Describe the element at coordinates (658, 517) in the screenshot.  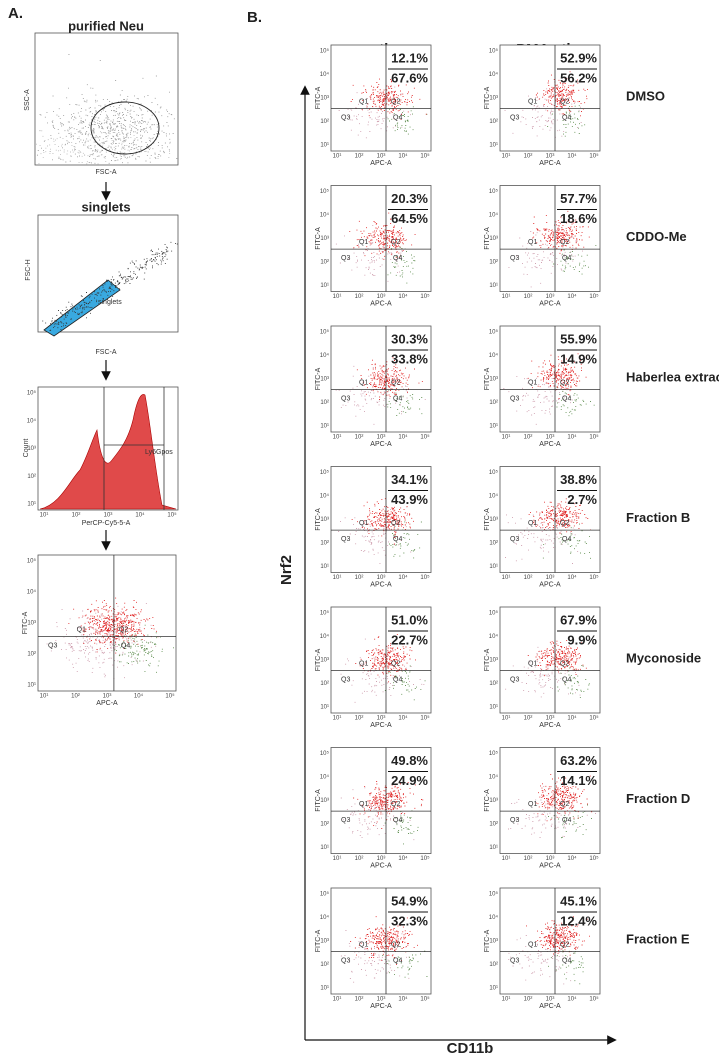
I see `row-label: Fraction B` at that location.